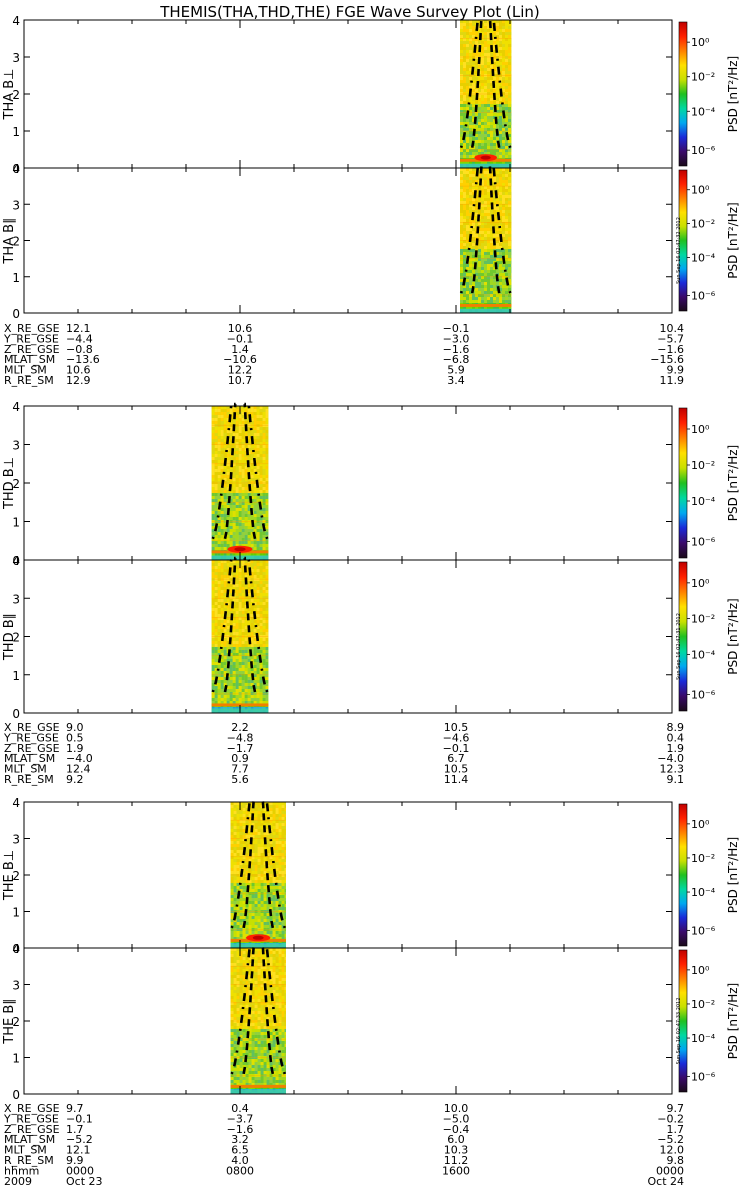 Image resolution: width=750 pixels, height=1200 pixels. What do you see at coordinates (29, 359) in the screenshot?
I see `ephemeris-label: MLAT_SM` at bounding box center [29, 359].